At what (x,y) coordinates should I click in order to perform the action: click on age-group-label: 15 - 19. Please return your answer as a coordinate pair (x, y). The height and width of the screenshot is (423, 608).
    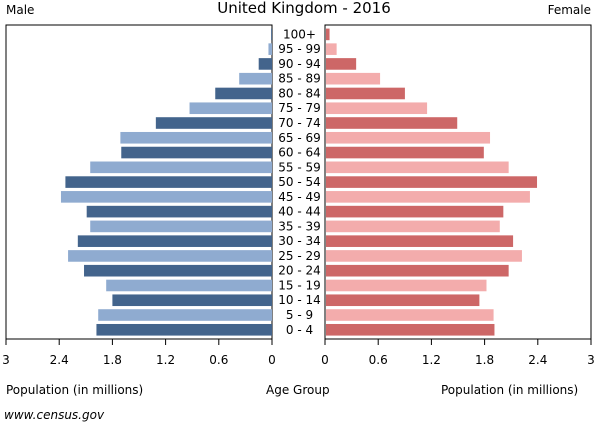
    Looking at the image, I should click on (299, 285).